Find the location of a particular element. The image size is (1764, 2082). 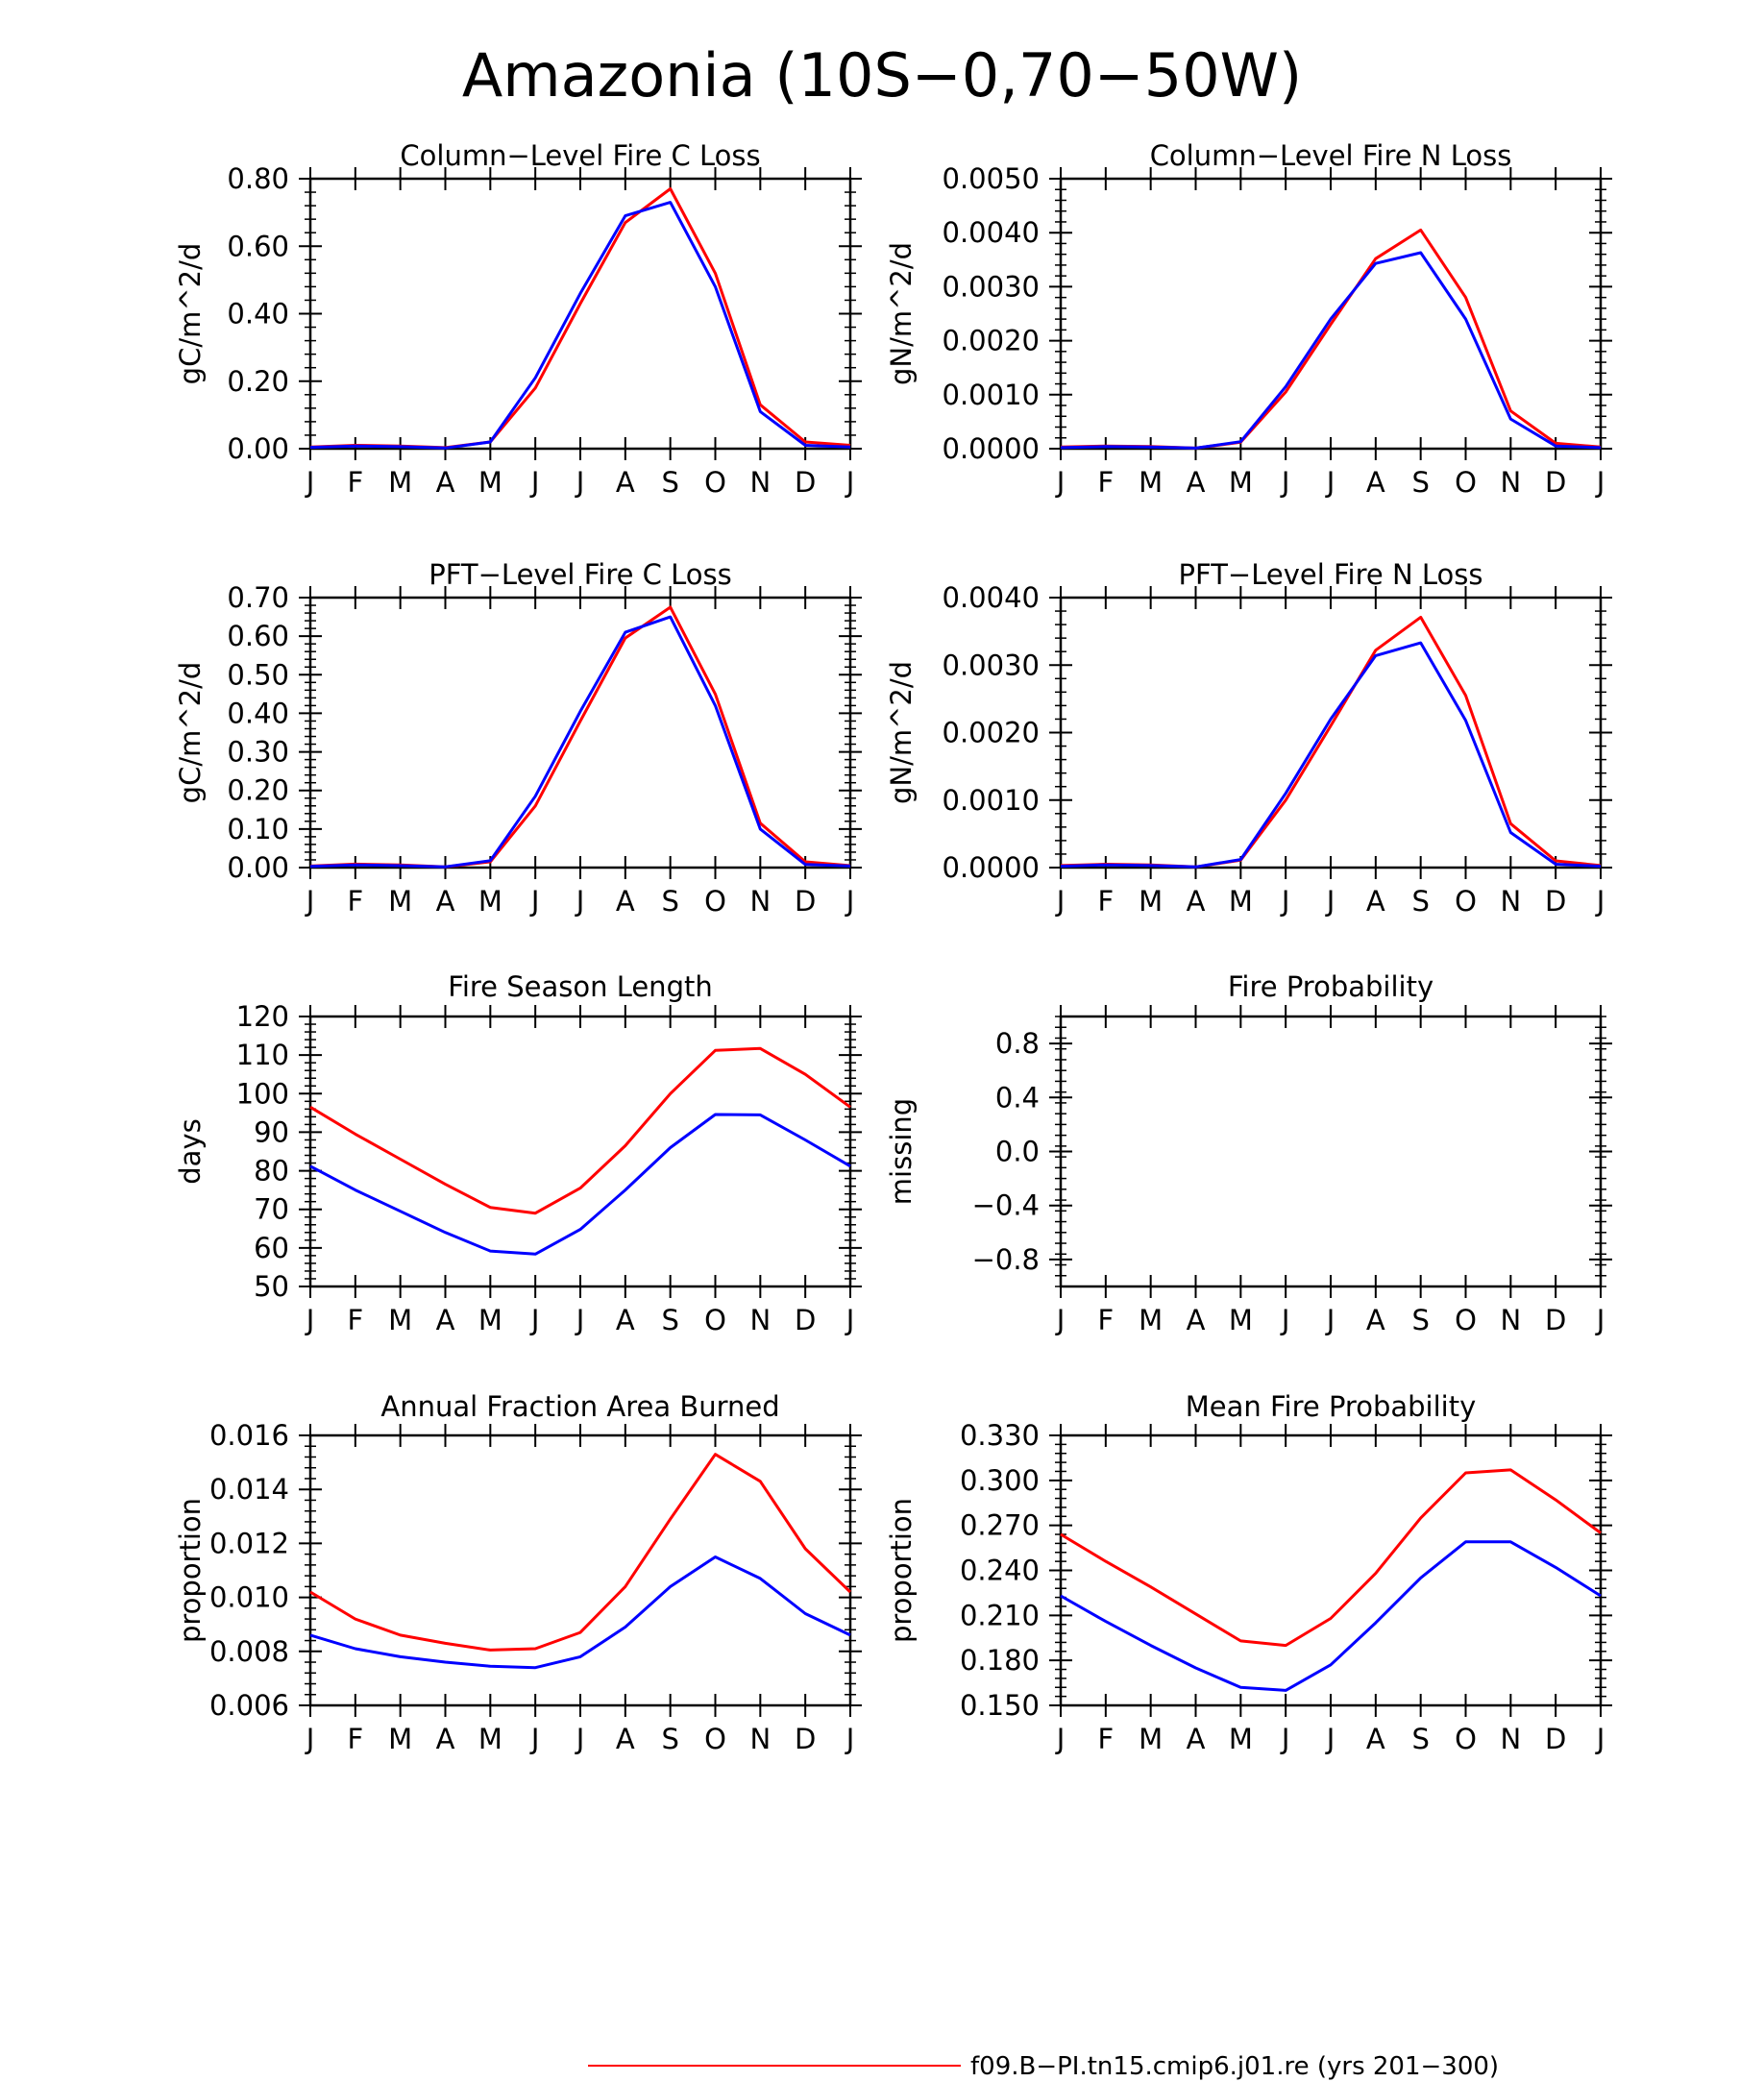

y-tick-label: 0.20 is located at coordinates (258, 791).